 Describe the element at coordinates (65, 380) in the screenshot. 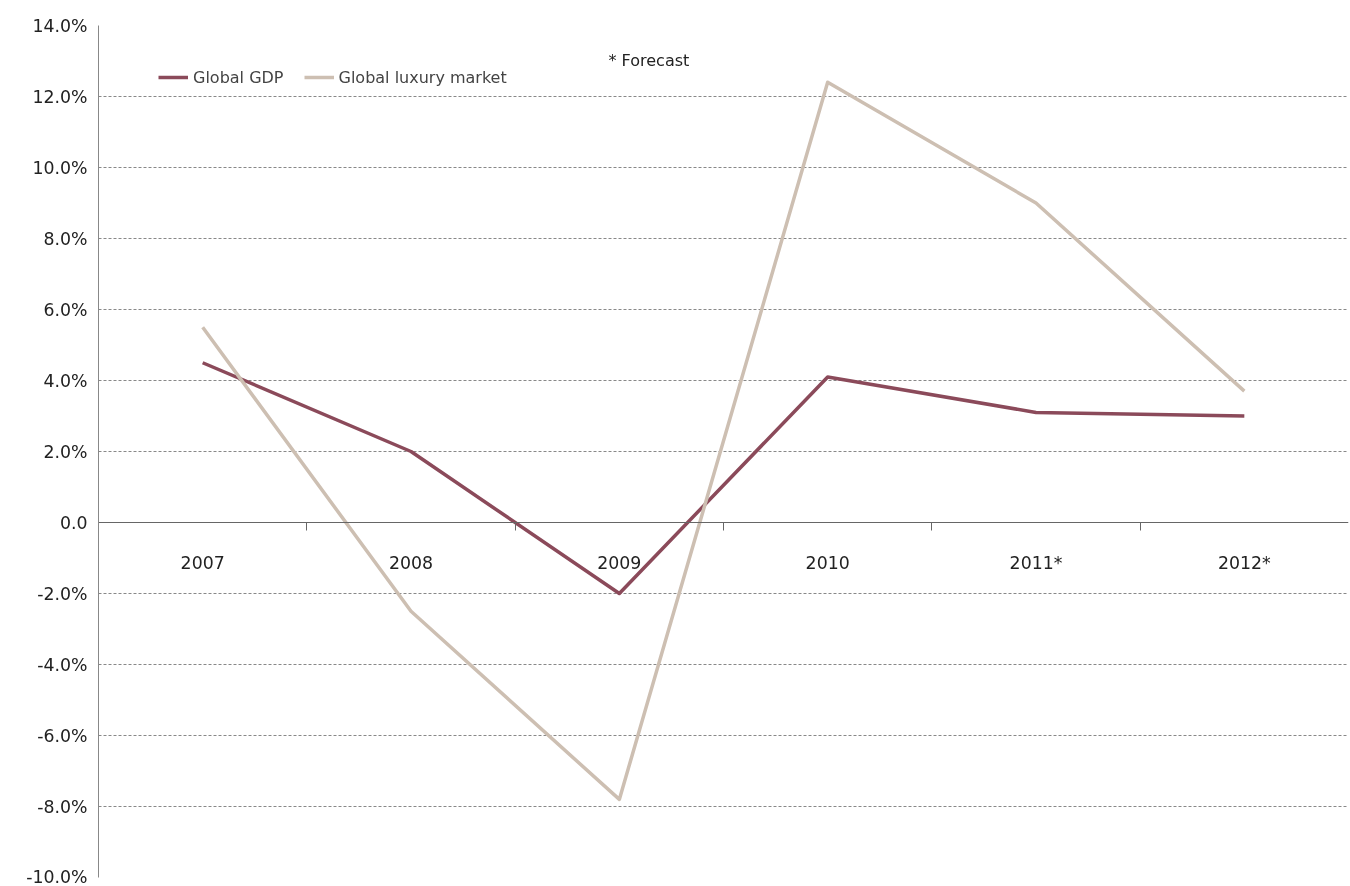

I see `y-tick-label: 4.0%` at that location.